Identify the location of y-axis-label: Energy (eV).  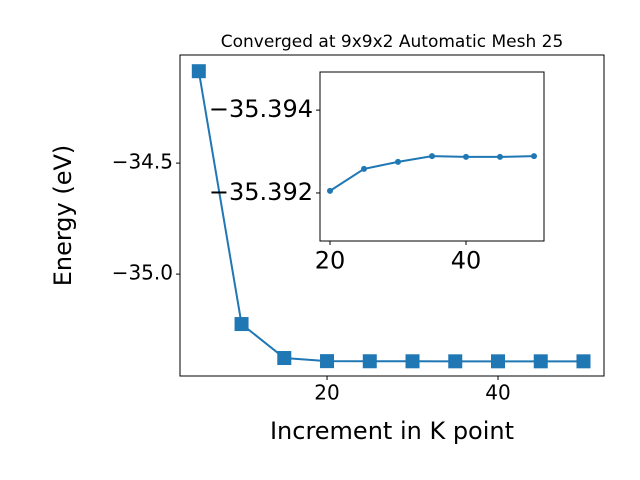
(63, 216).